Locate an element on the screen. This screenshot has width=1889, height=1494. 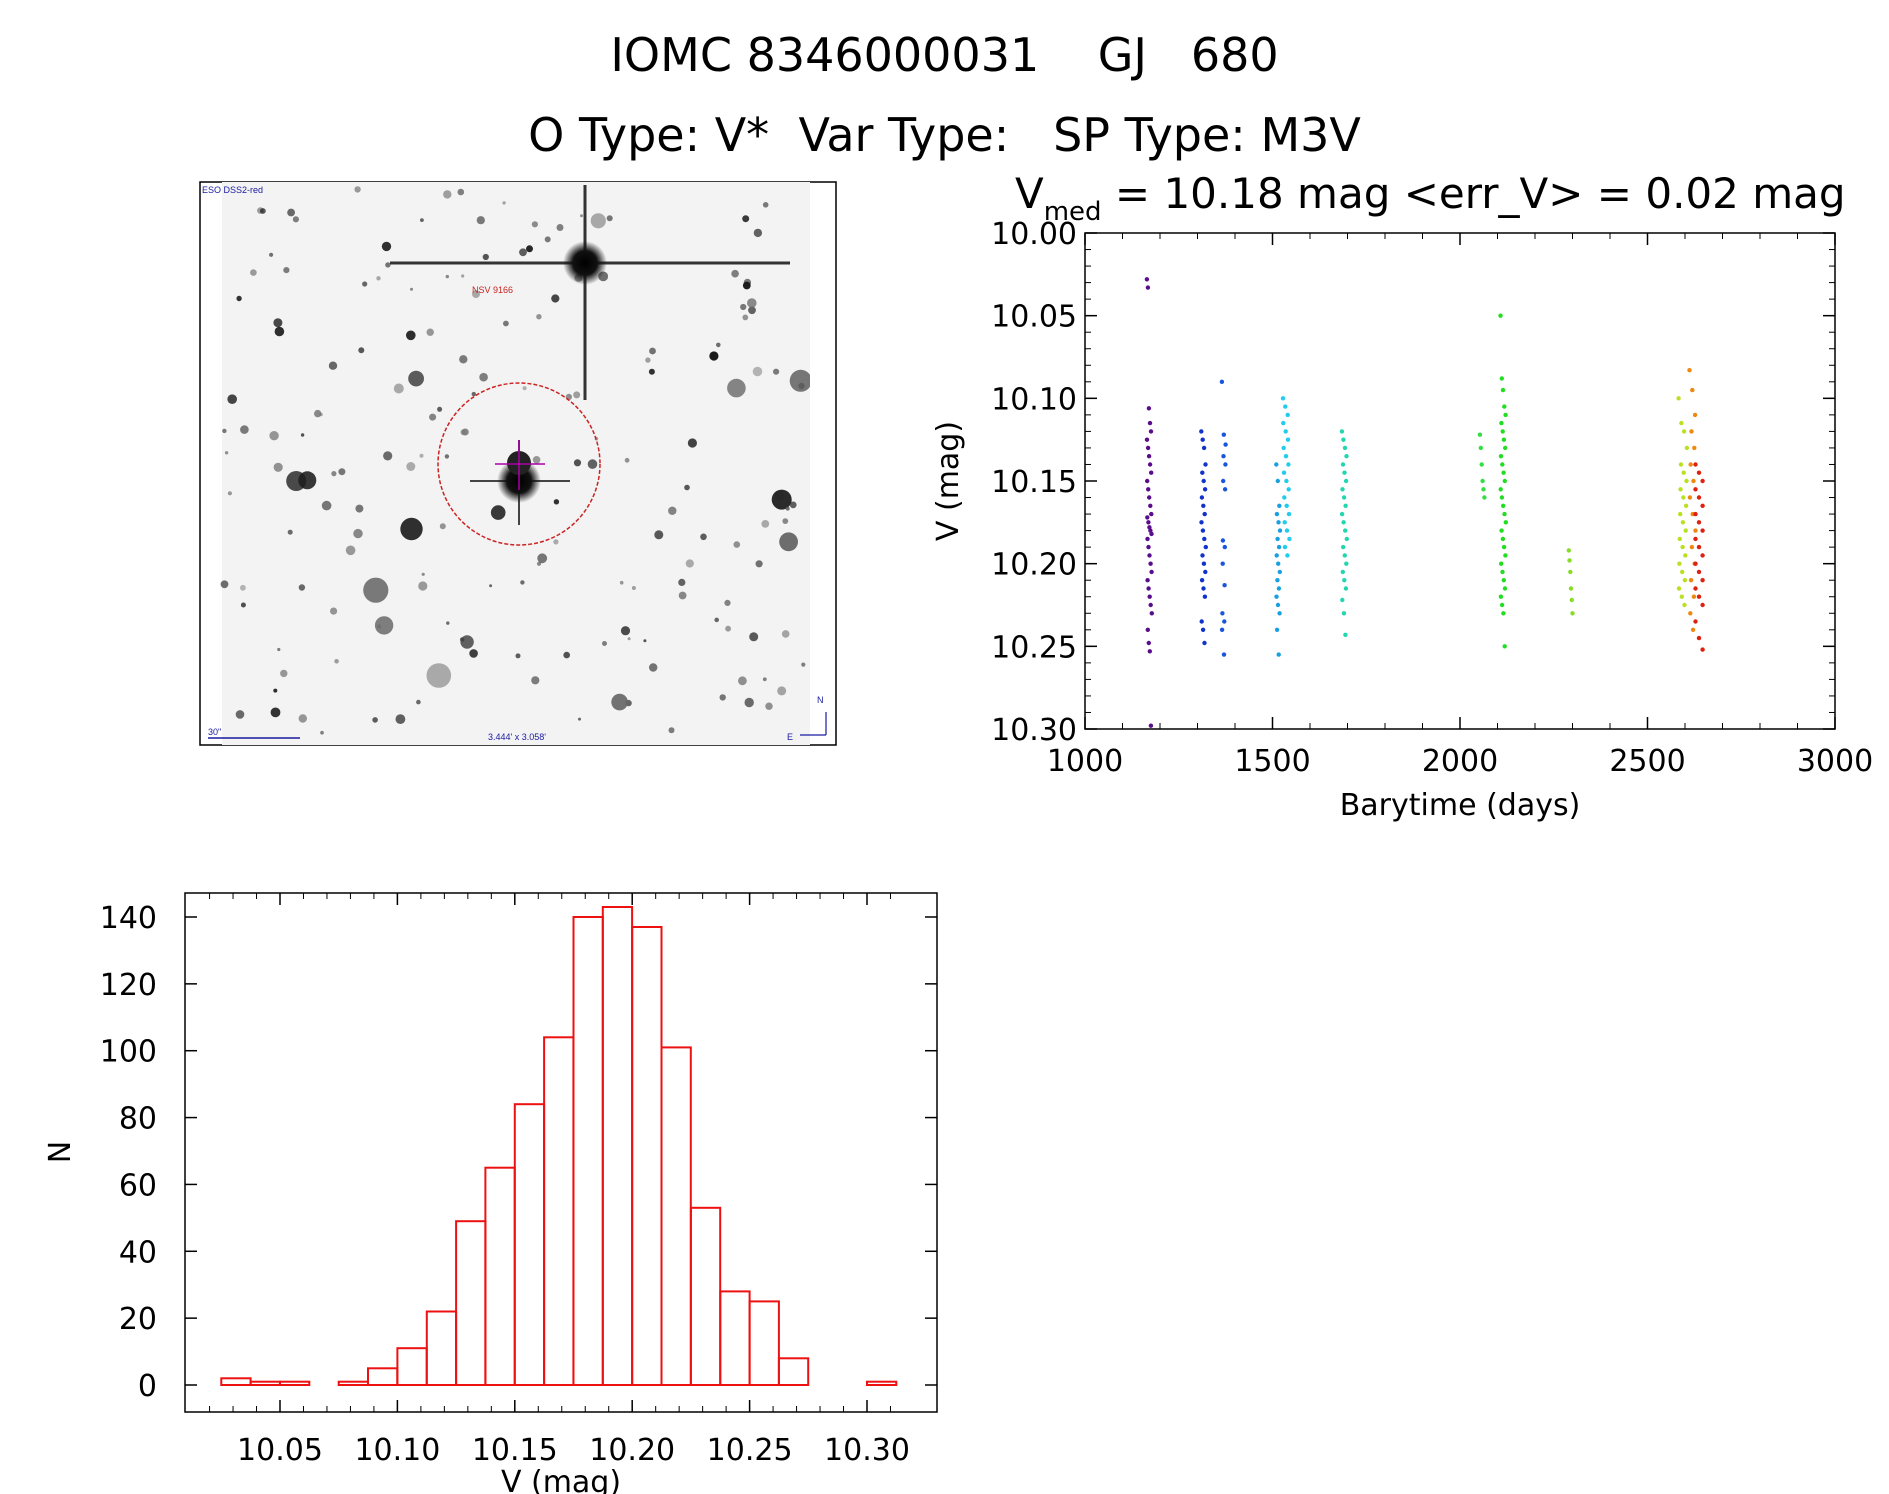
vartype-label: Var Type: is located at coordinates (904, 135).